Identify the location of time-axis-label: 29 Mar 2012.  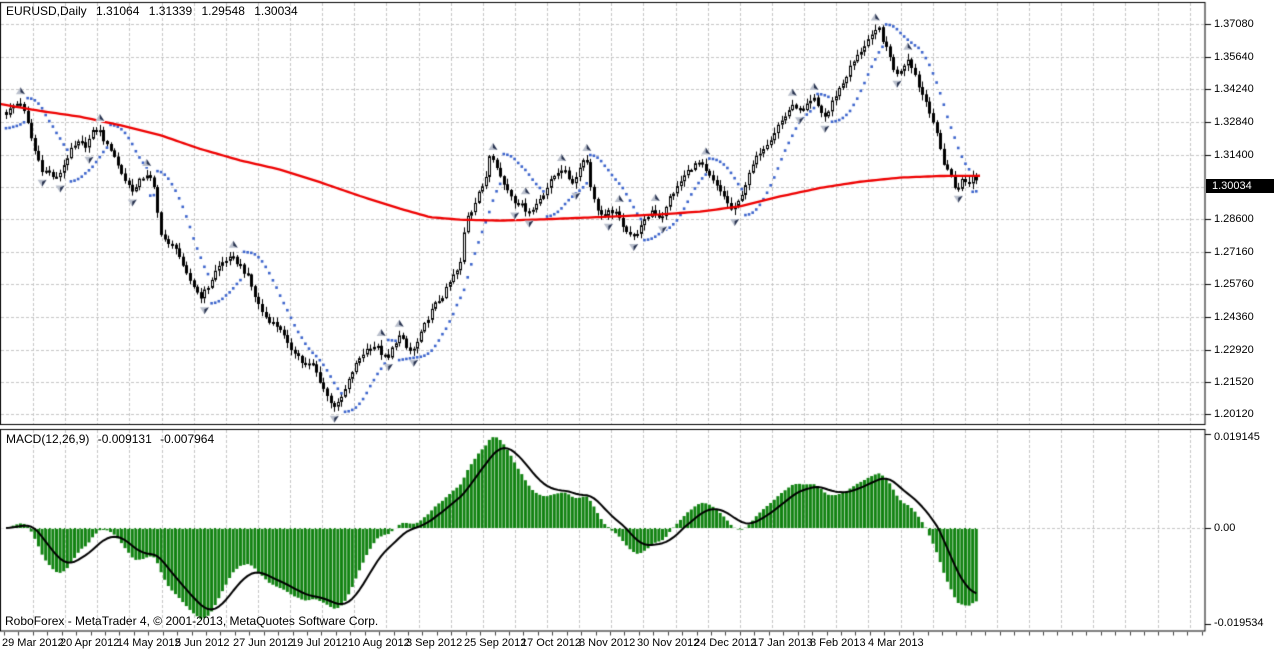
(33, 643).